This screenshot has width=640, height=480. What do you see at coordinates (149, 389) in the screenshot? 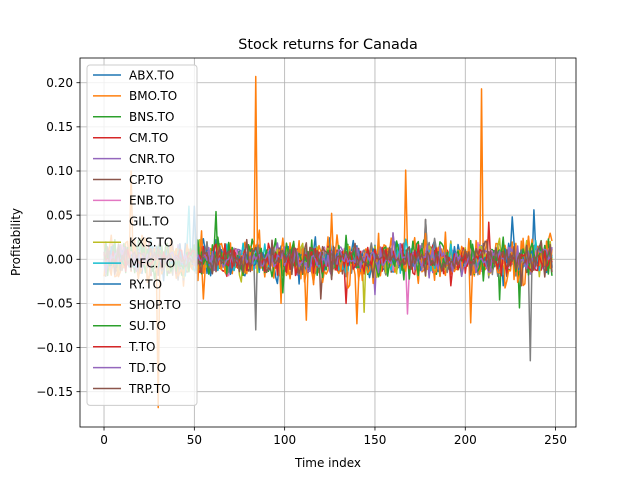
I see `legend-label: TRP.TO` at bounding box center [149, 389].